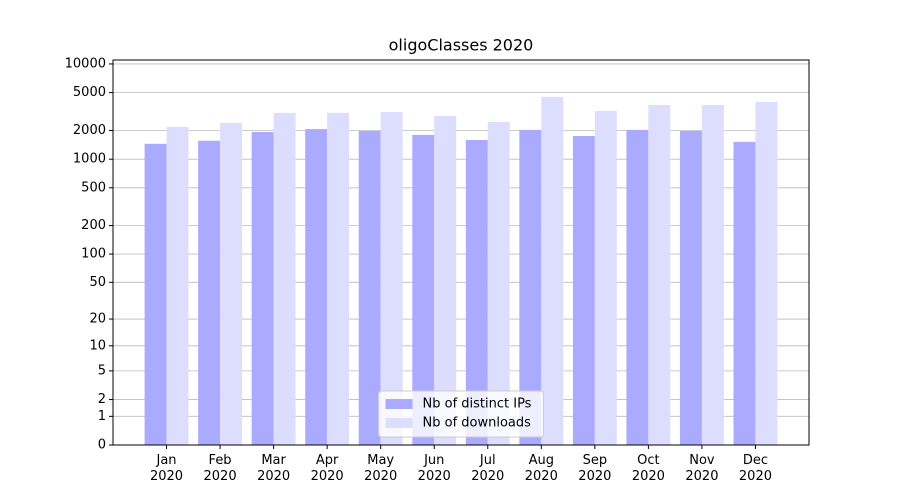 The image size is (900, 500). I want to click on x-tick-label: Oct 2020, so click(648, 468).